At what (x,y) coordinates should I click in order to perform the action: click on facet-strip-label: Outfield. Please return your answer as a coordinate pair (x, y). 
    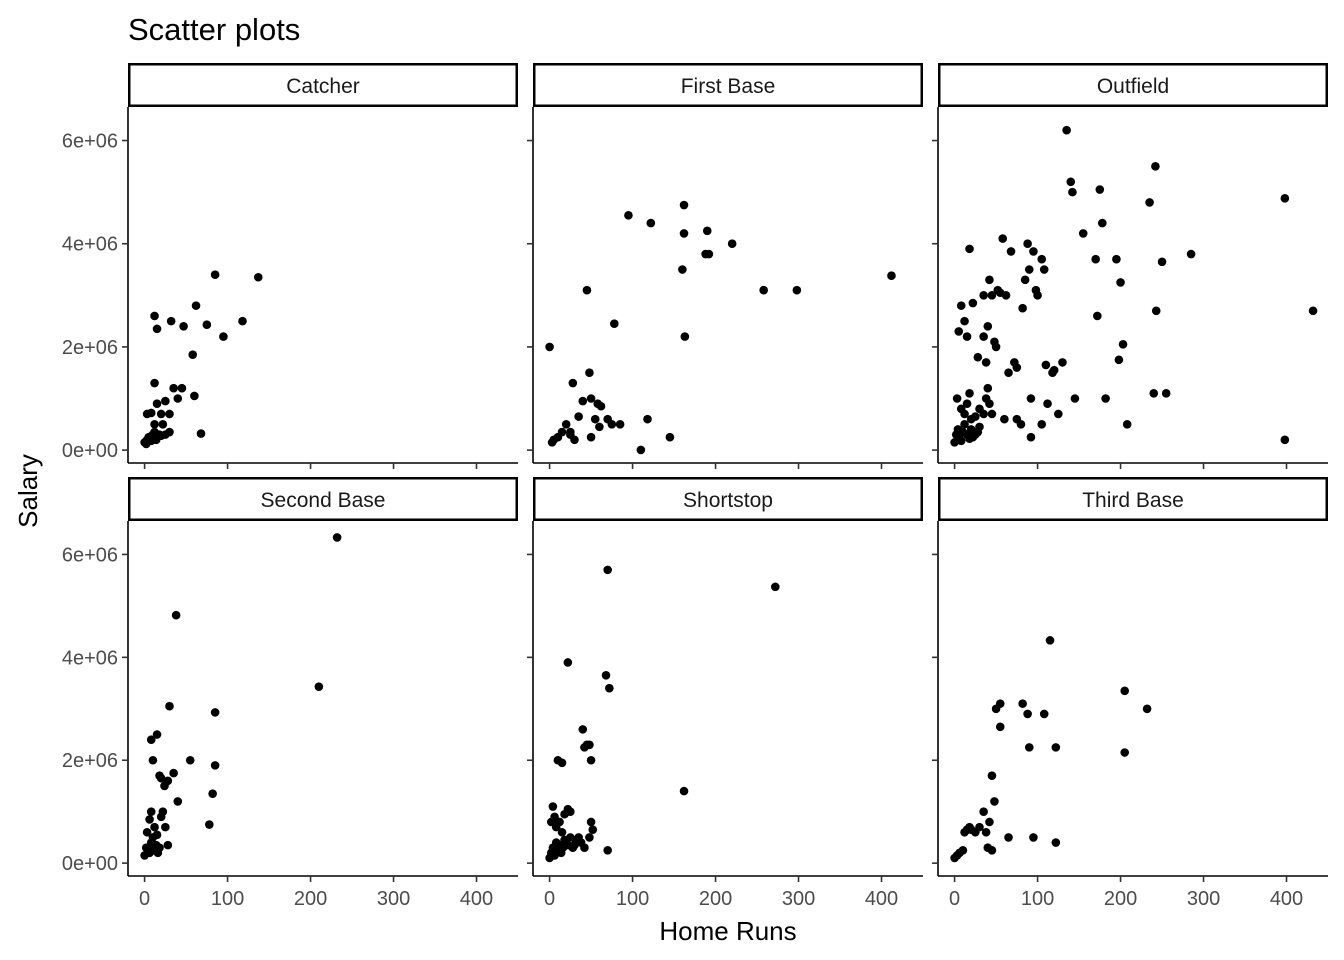
    Looking at the image, I should click on (1133, 86).